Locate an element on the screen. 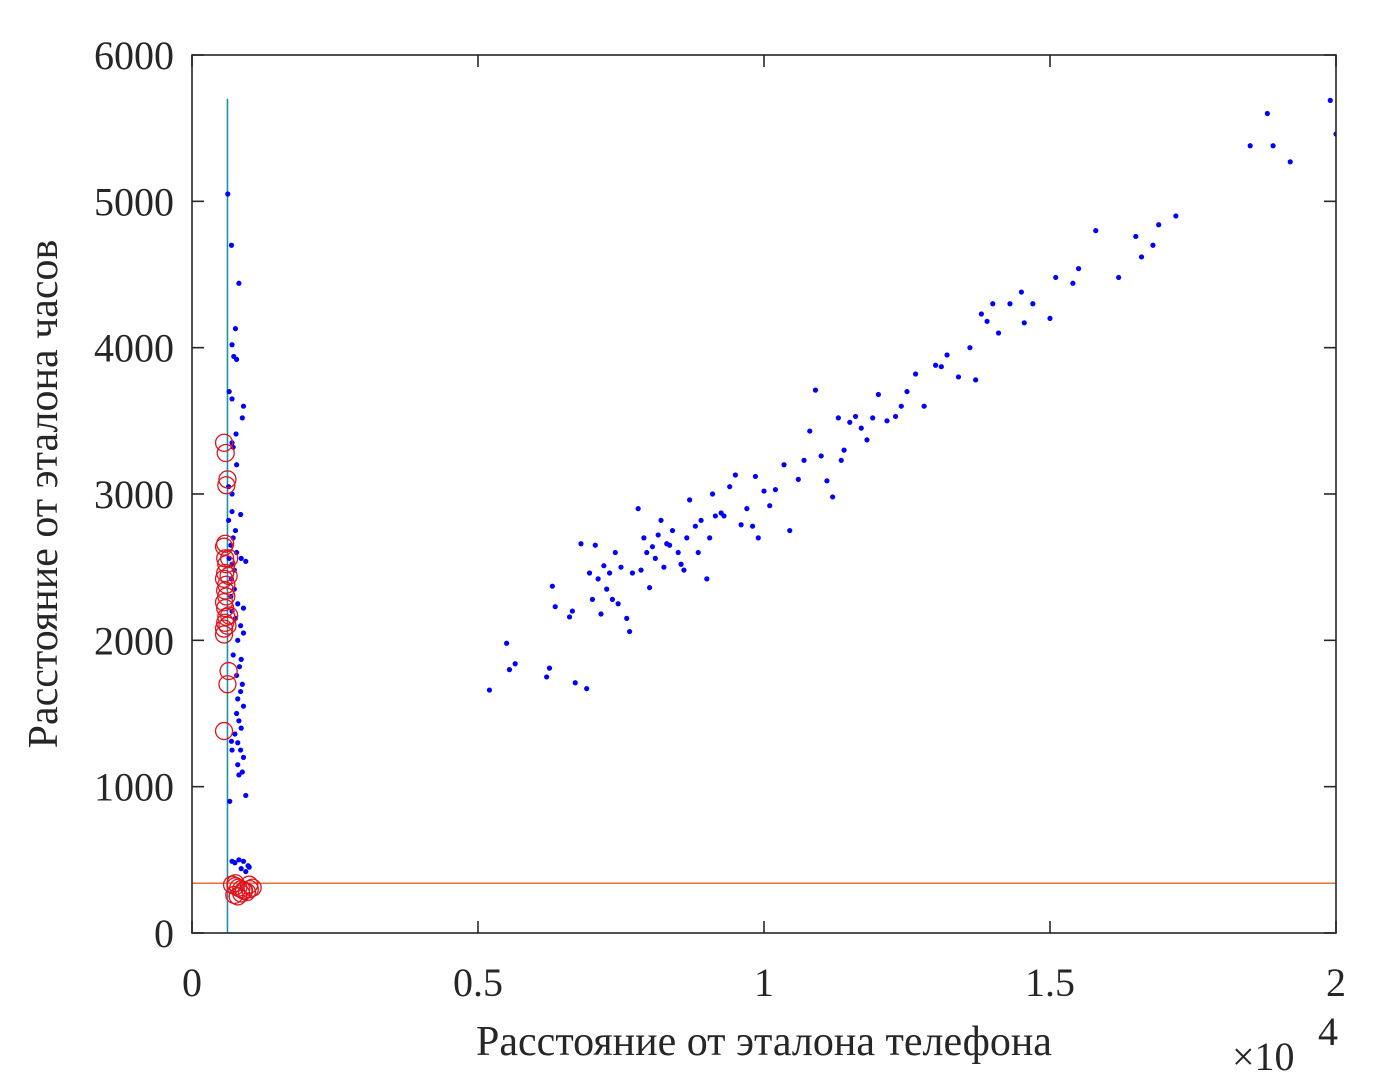 The image size is (1384, 1080). x-exponent-power: 4 is located at coordinates (1328, 1031).